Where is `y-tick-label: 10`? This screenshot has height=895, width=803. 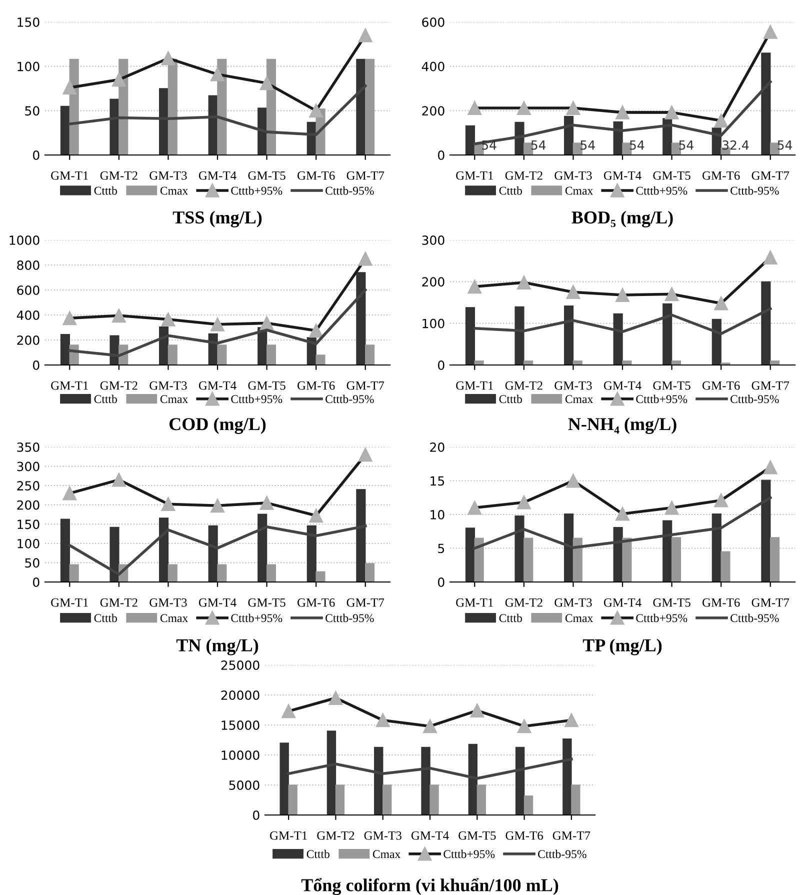
y-tick-label: 10 is located at coordinates (437, 515).